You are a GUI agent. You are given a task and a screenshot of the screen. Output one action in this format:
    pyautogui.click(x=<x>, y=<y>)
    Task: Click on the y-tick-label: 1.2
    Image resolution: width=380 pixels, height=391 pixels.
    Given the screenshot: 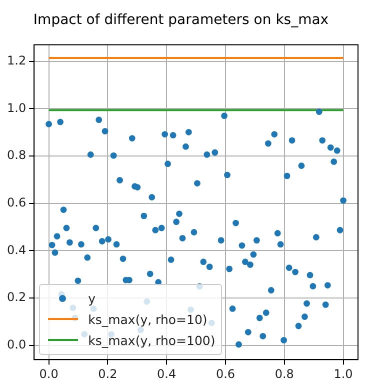 What is the action you would take?
    pyautogui.click(x=16, y=60)
    